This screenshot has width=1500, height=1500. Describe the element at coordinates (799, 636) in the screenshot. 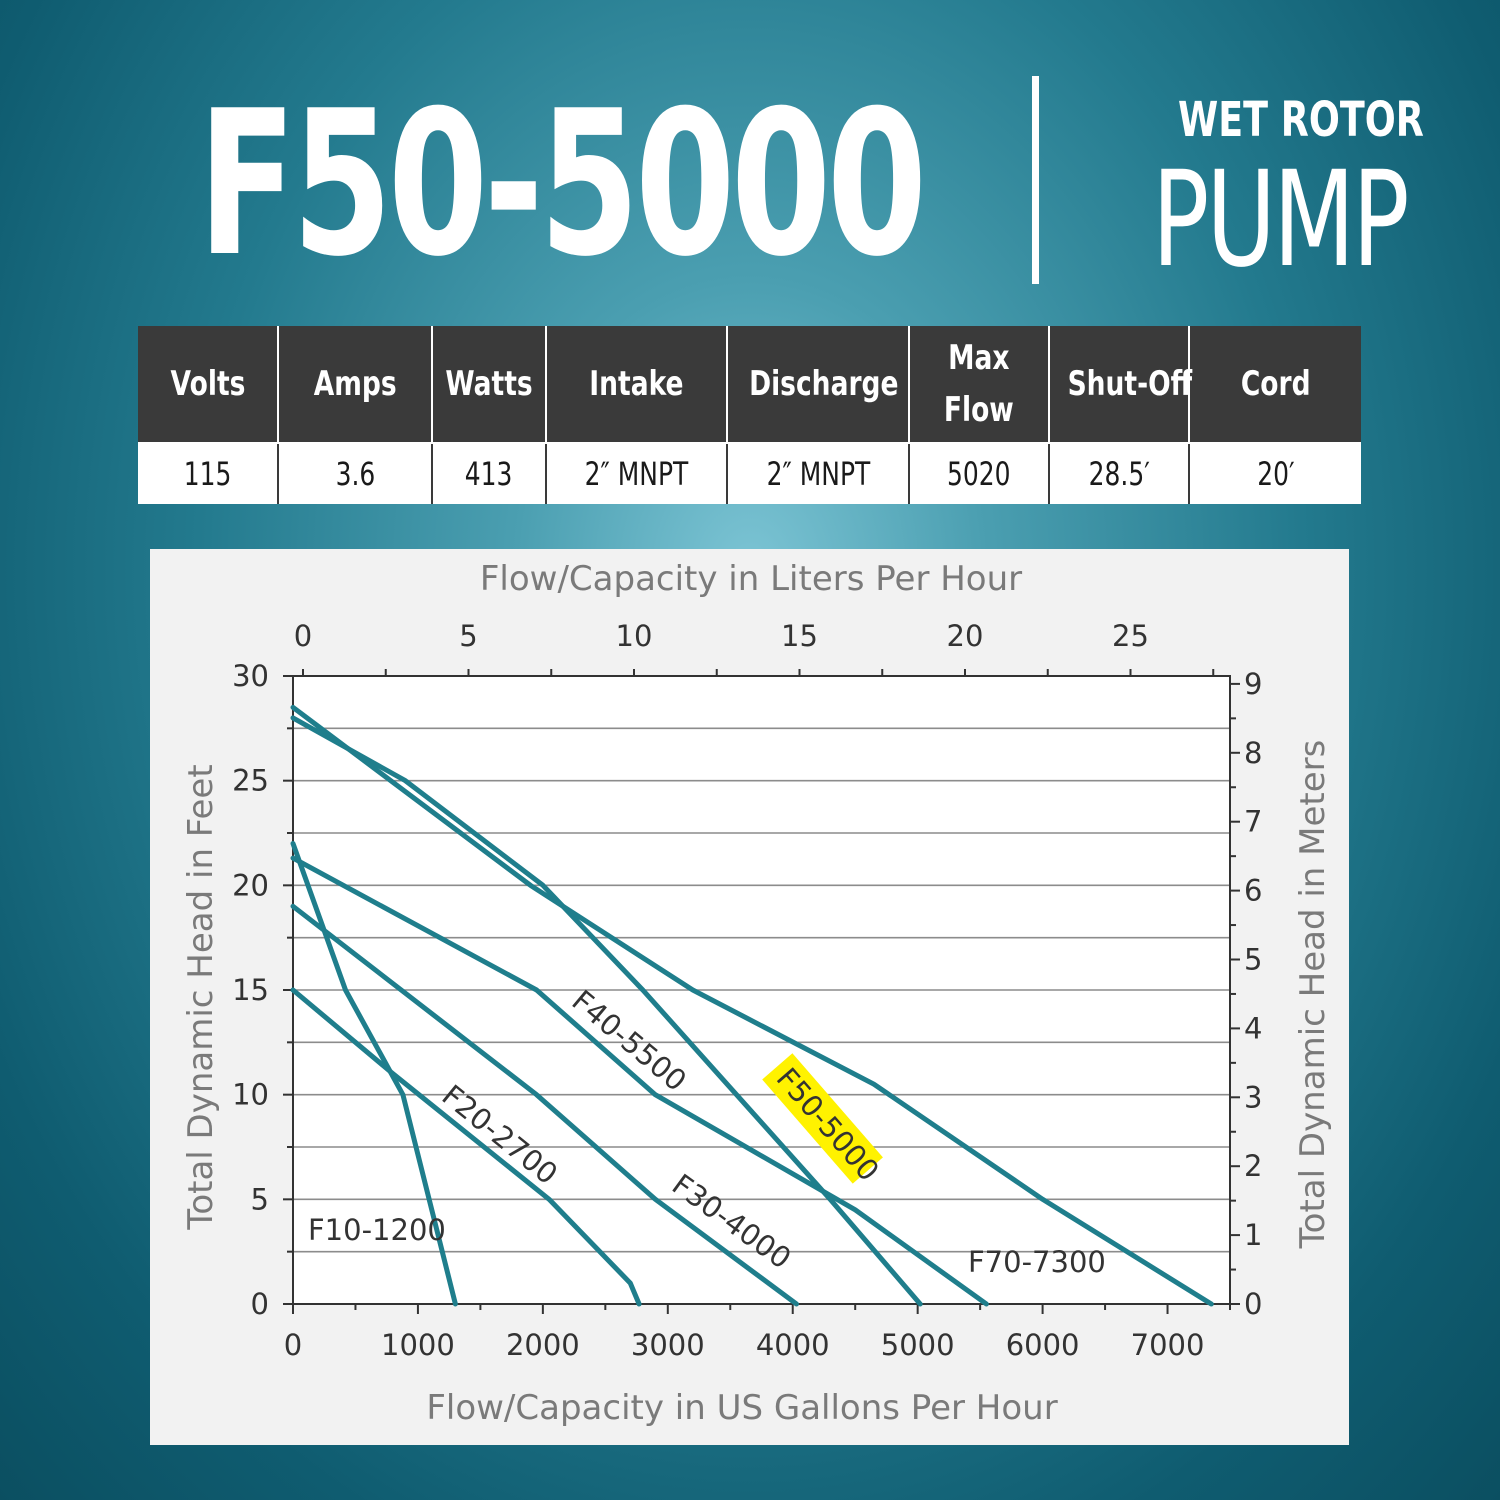

I see `x2-tick-label: 15` at that location.